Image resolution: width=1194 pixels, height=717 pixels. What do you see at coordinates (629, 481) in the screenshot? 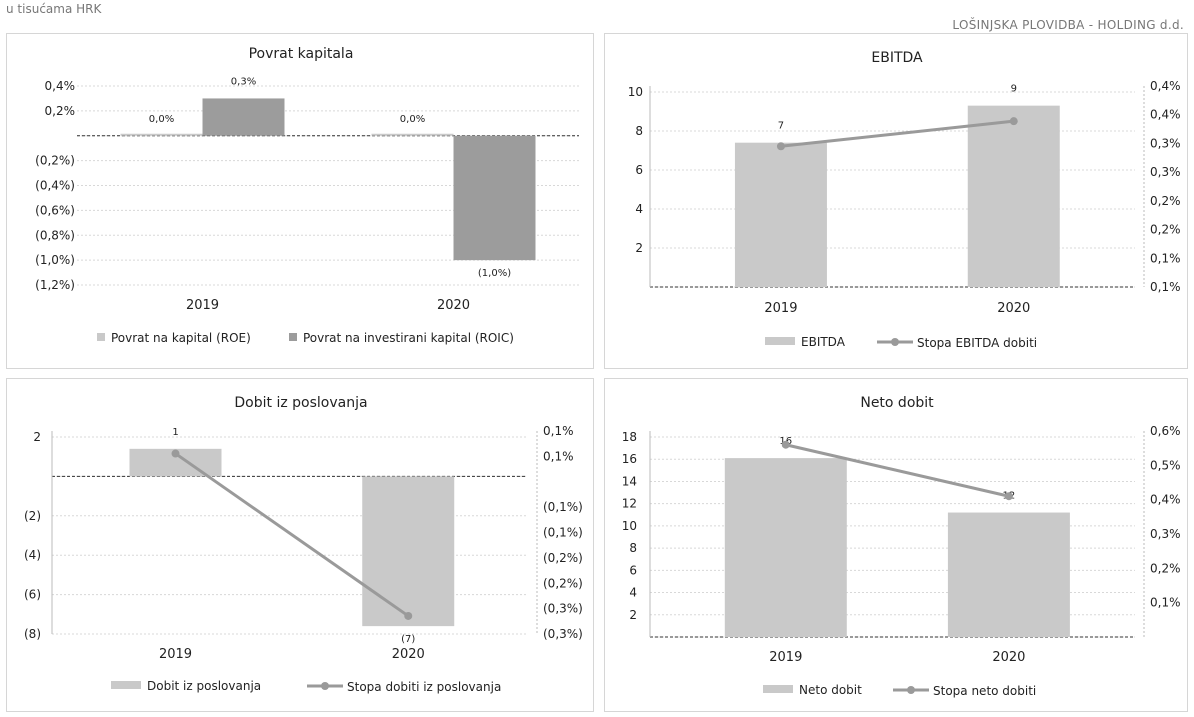
I see `y-tick-label: 14` at bounding box center [629, 481].